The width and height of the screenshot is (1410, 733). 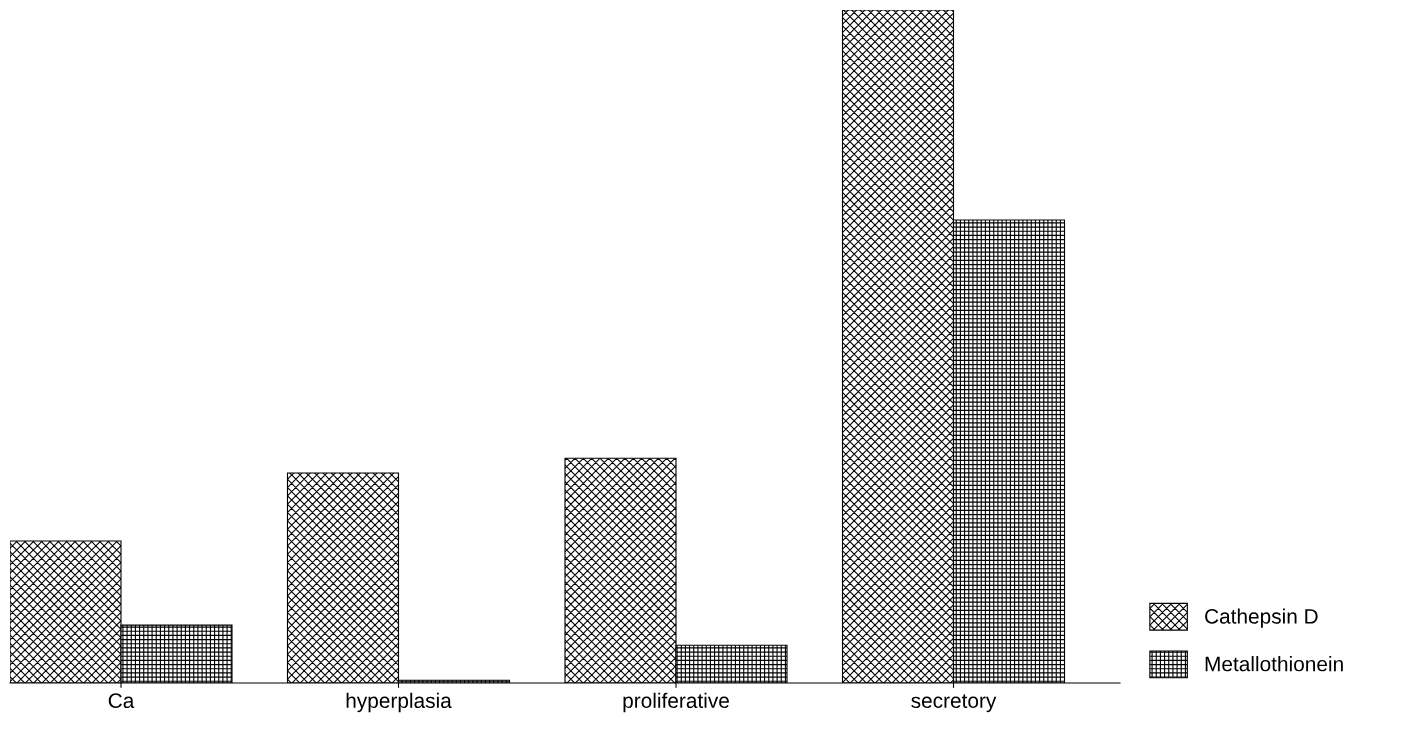 What do you see at coordinates (1274, 664) in the screenshot?
I see `legend-label: Metallothionein` at bounding box center [1274, 664].